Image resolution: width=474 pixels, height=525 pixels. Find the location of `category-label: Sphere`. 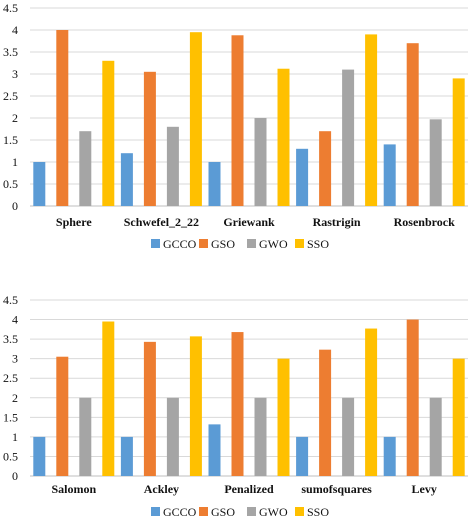

category-label: Sphere is located at coordinates (74, 222).